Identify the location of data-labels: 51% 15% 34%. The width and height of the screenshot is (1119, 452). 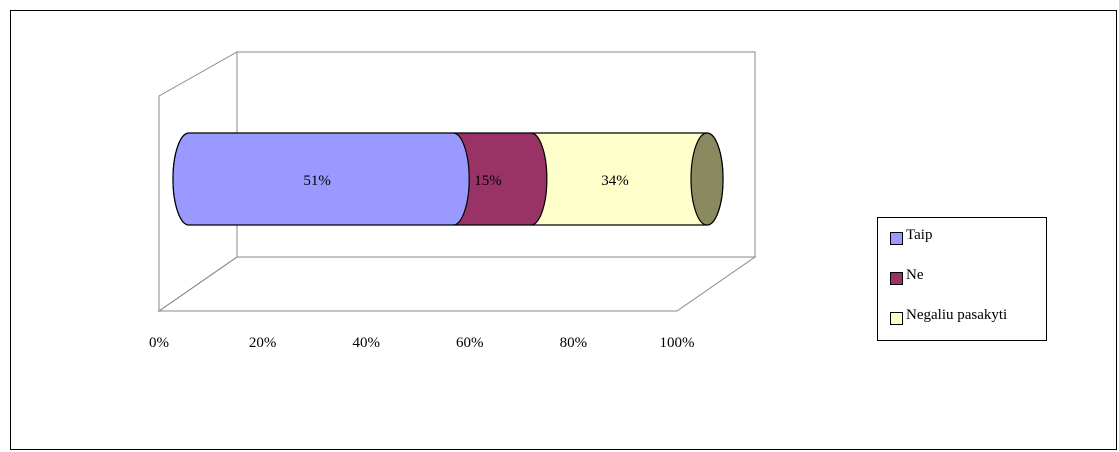
(465, 181).